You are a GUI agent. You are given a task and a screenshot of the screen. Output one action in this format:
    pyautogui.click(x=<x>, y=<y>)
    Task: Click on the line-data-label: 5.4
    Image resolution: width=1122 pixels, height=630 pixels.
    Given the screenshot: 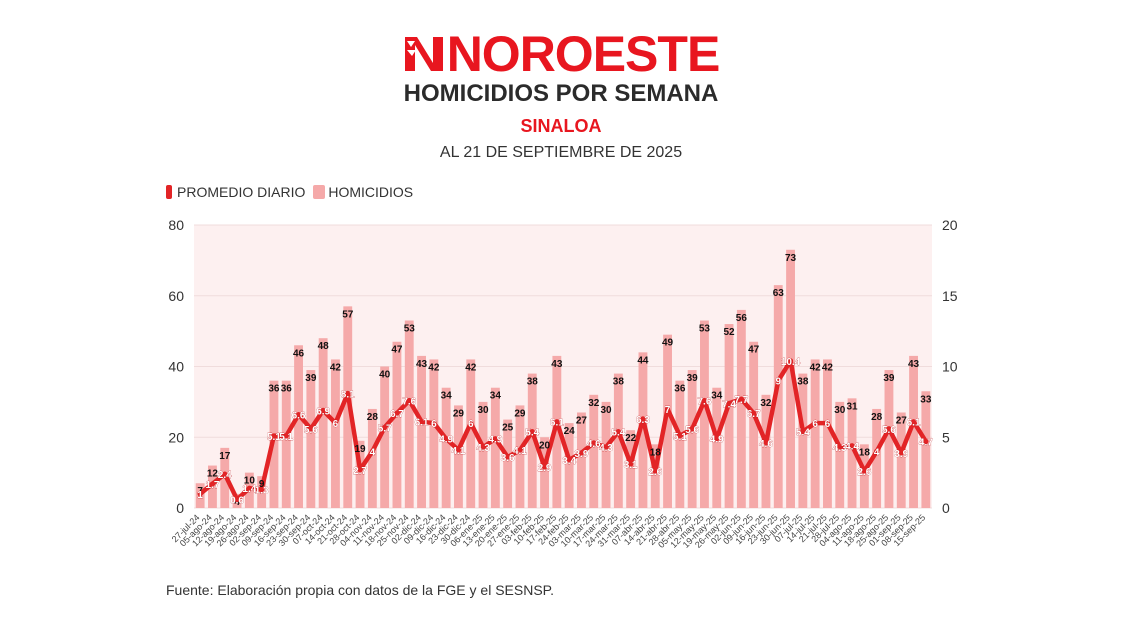 What is the action you would take?
    pyautogui.click(x=618, y=433)
    